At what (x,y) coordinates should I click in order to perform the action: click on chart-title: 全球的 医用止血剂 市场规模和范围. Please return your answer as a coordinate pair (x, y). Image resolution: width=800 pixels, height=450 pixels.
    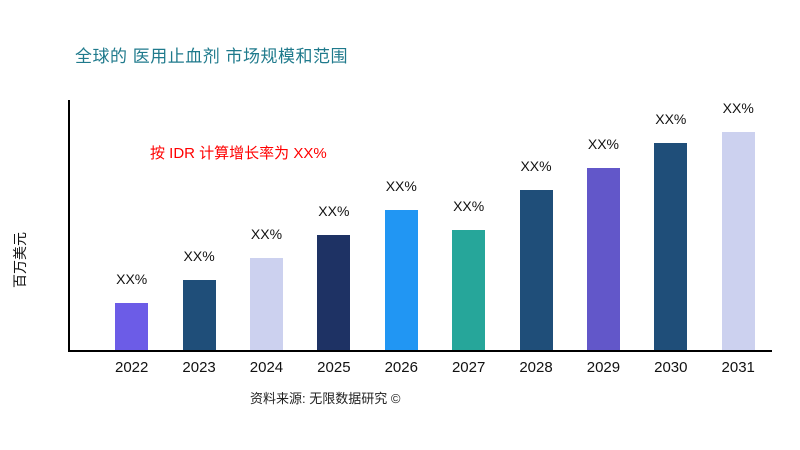
    Looking at the image, I should click on (211, 56).